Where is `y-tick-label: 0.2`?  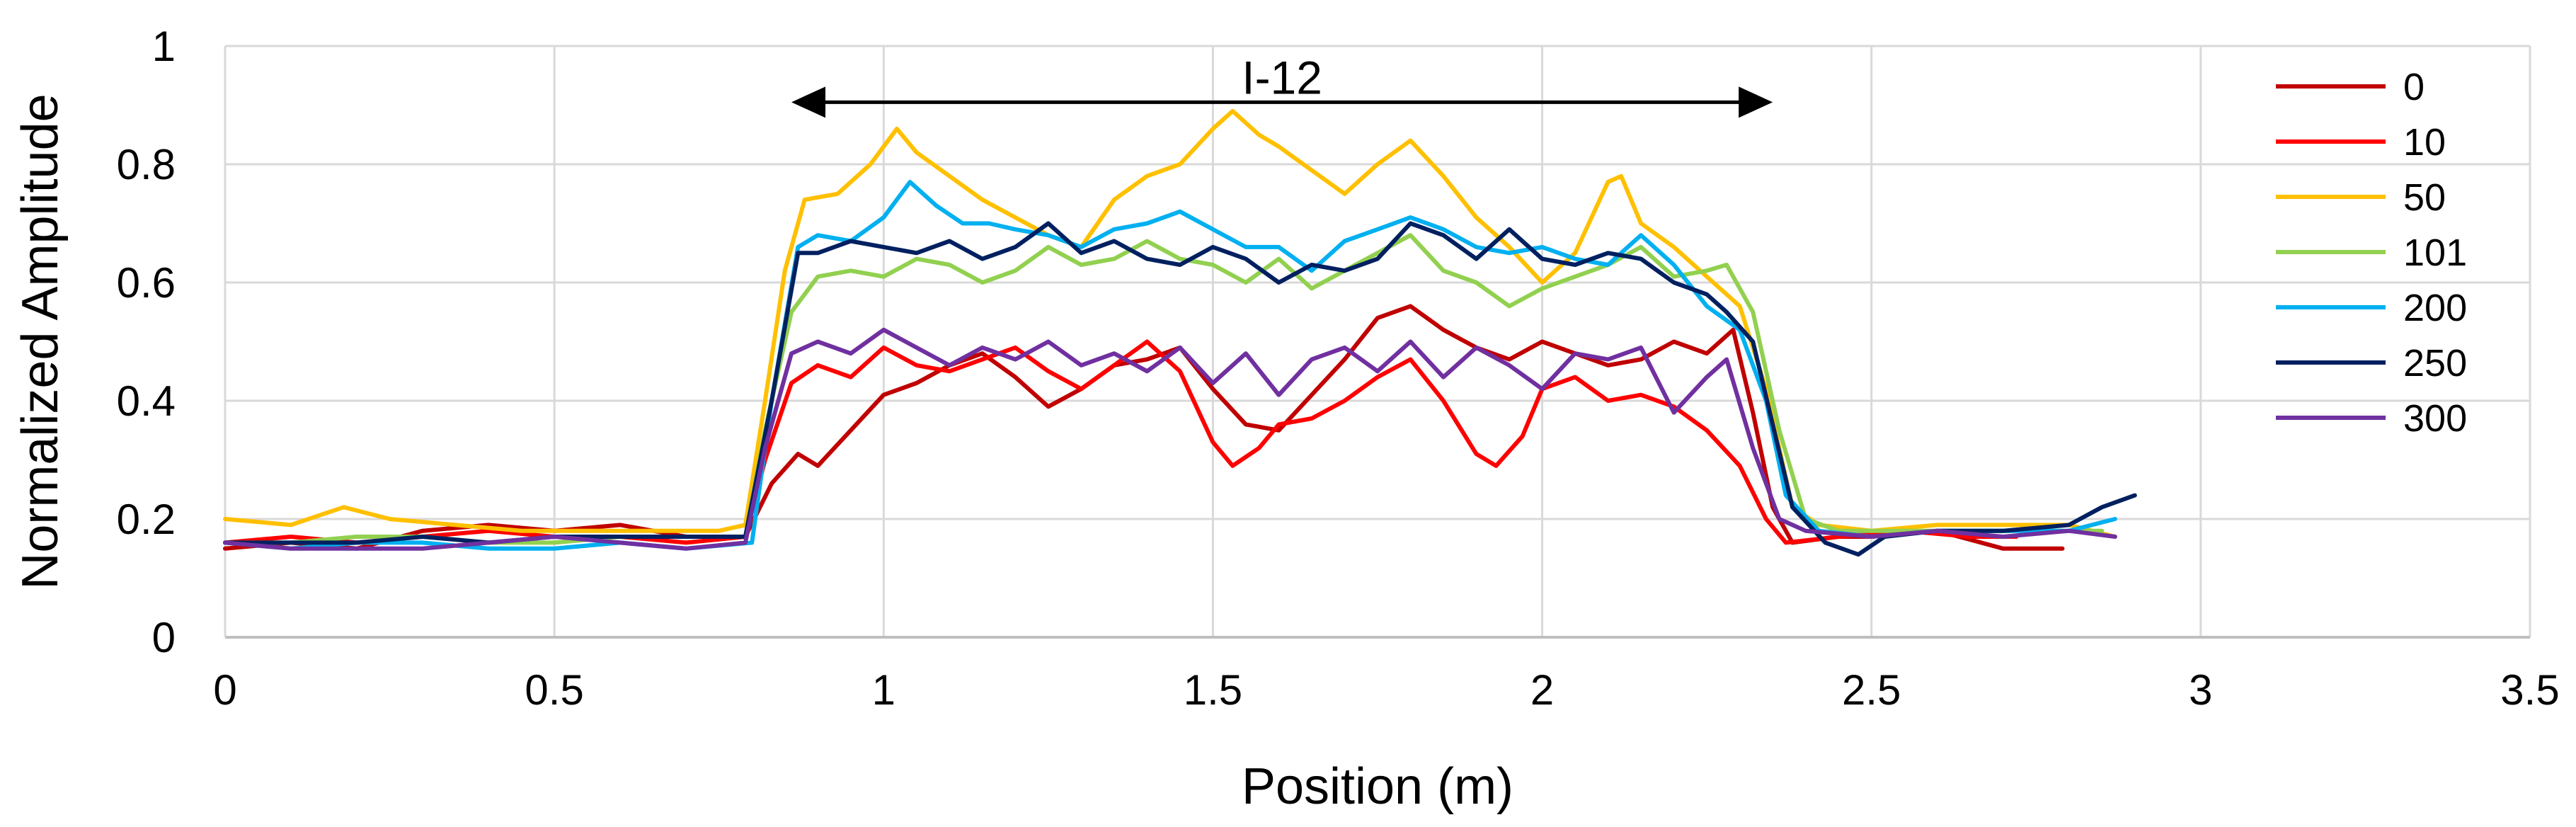 y-tick-label: 0.2 is located at coordinates (146, 519).